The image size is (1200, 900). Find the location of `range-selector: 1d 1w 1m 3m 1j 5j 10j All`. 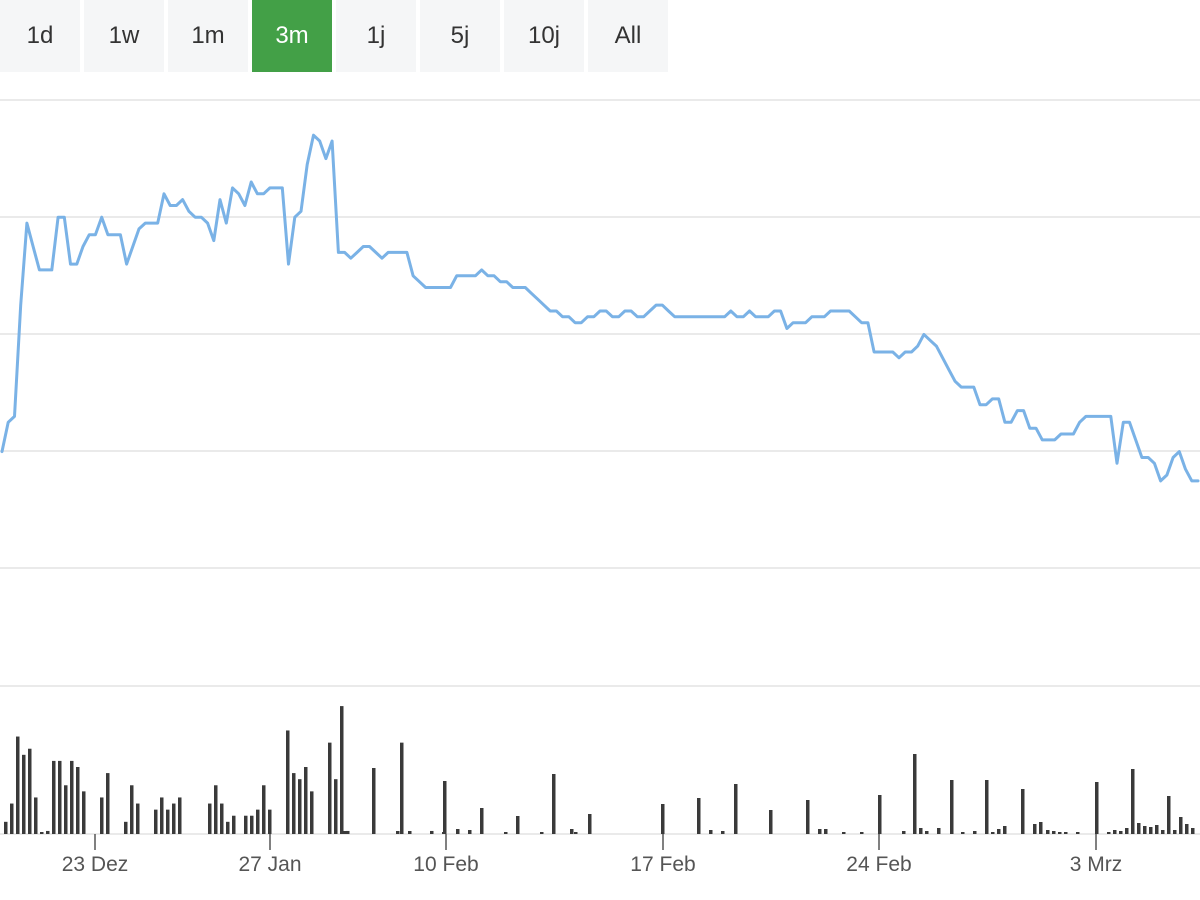

range-selector: 1d 1w 1m 3m 1j 5j 10j All is located at coordinates (336, 36).